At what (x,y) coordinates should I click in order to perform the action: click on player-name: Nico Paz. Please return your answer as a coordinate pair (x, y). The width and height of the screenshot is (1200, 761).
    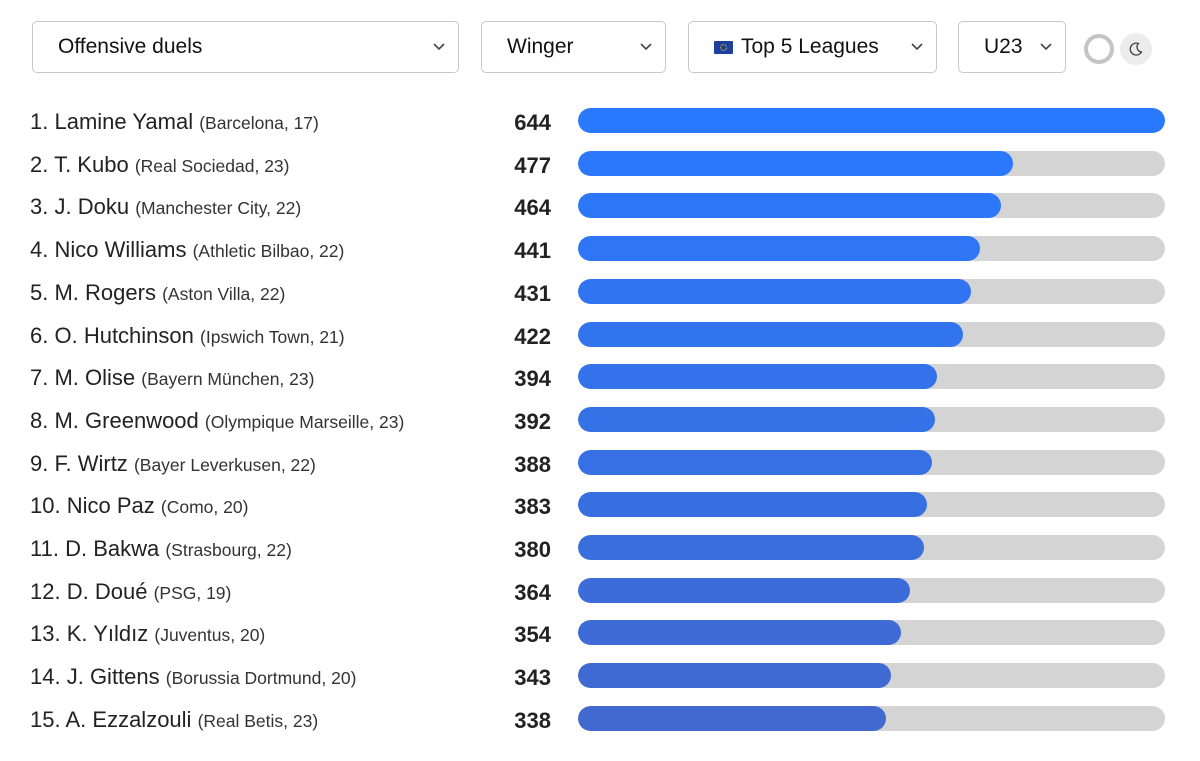
    Looking at the image, I should click on (110, 506).